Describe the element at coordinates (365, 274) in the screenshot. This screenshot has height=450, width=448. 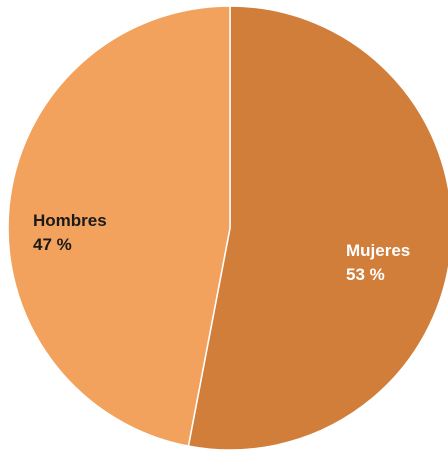
I see `slice-value-mujeres: 53 %` at that location.